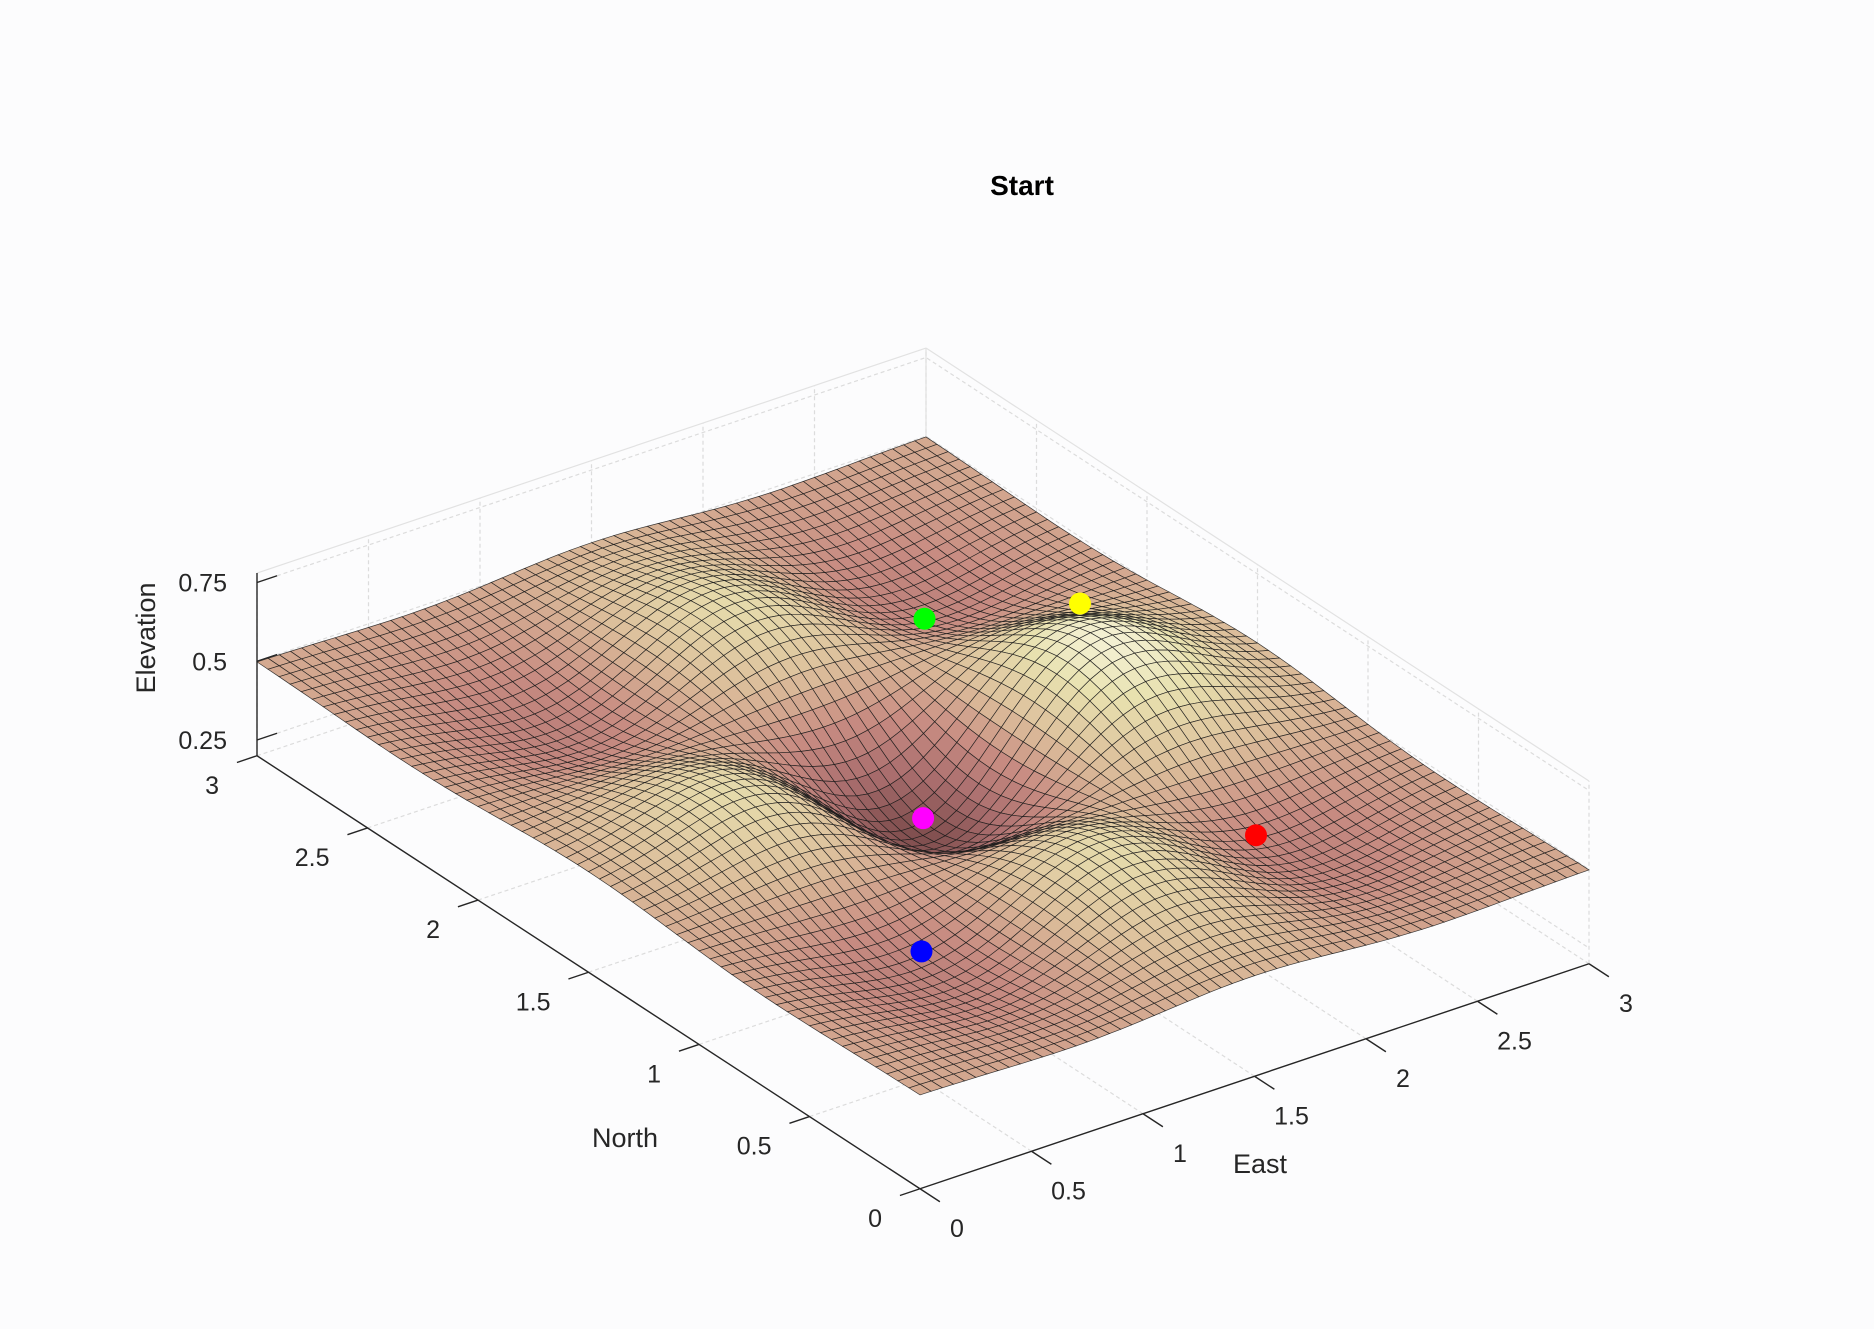 The image size is (1874, 1329). Describe the element at coordinates (875, 1219) in the screenshot. I see `y-tick-label: 0` at that location.